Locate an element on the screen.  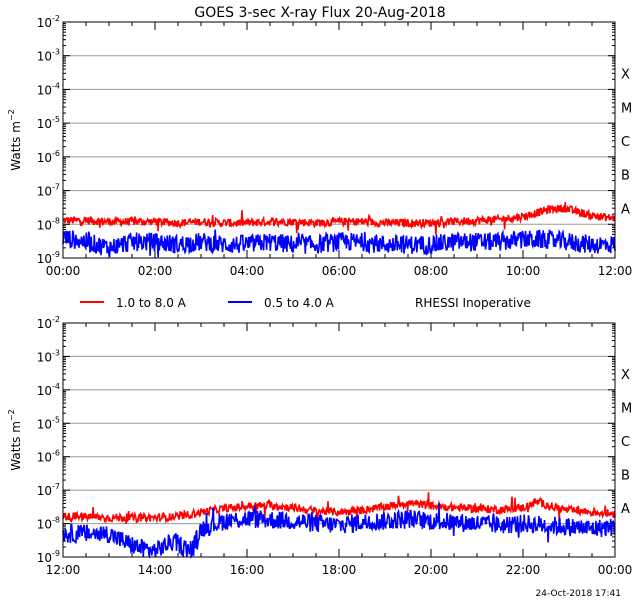
x-tick-label: 18:00 is located at coordinates (339, 570).